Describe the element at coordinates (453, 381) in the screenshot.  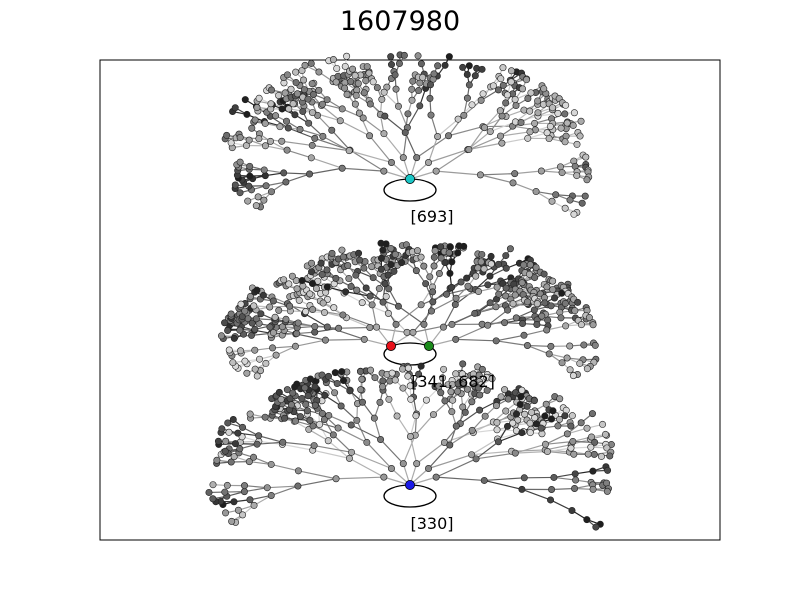
I see `panel-2-label: [341, 682]` at that location.